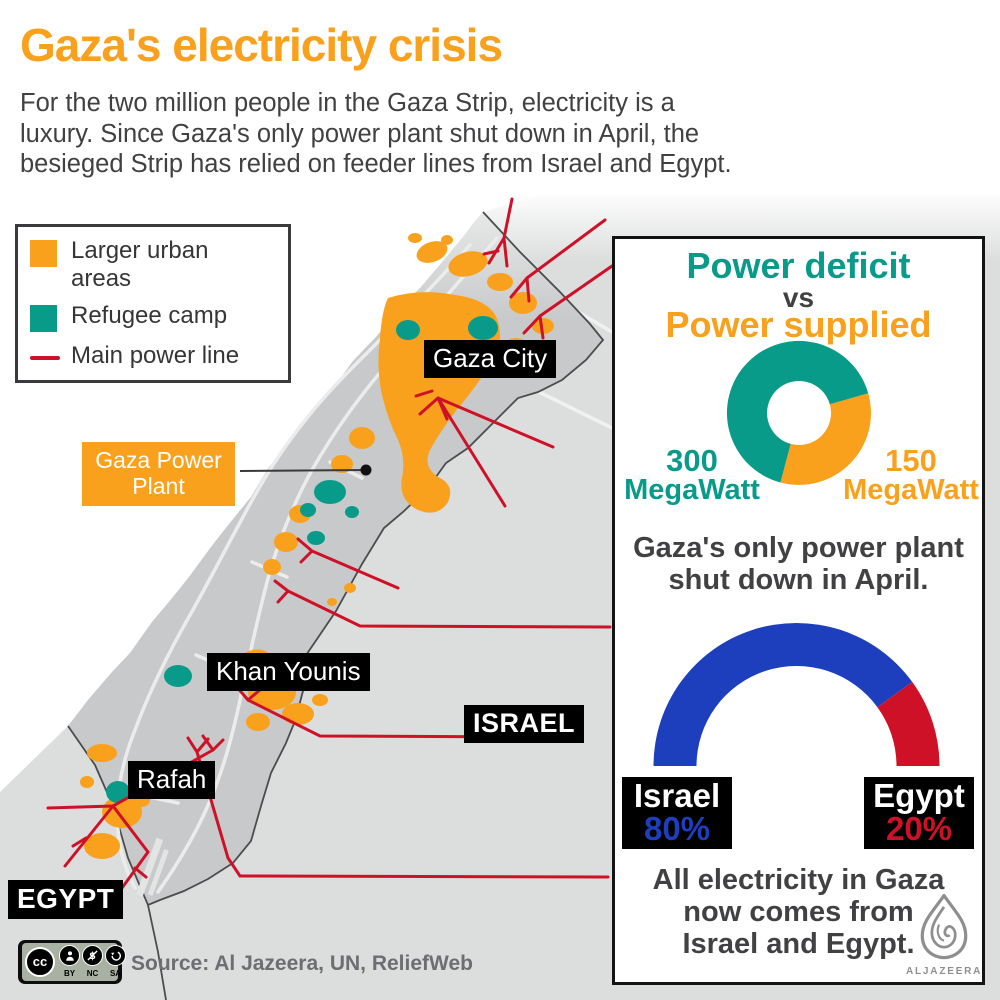 The image size is (1000, 1000). I want to click on deficit-value-label: 300 MegaWatt, so click(692, 475).